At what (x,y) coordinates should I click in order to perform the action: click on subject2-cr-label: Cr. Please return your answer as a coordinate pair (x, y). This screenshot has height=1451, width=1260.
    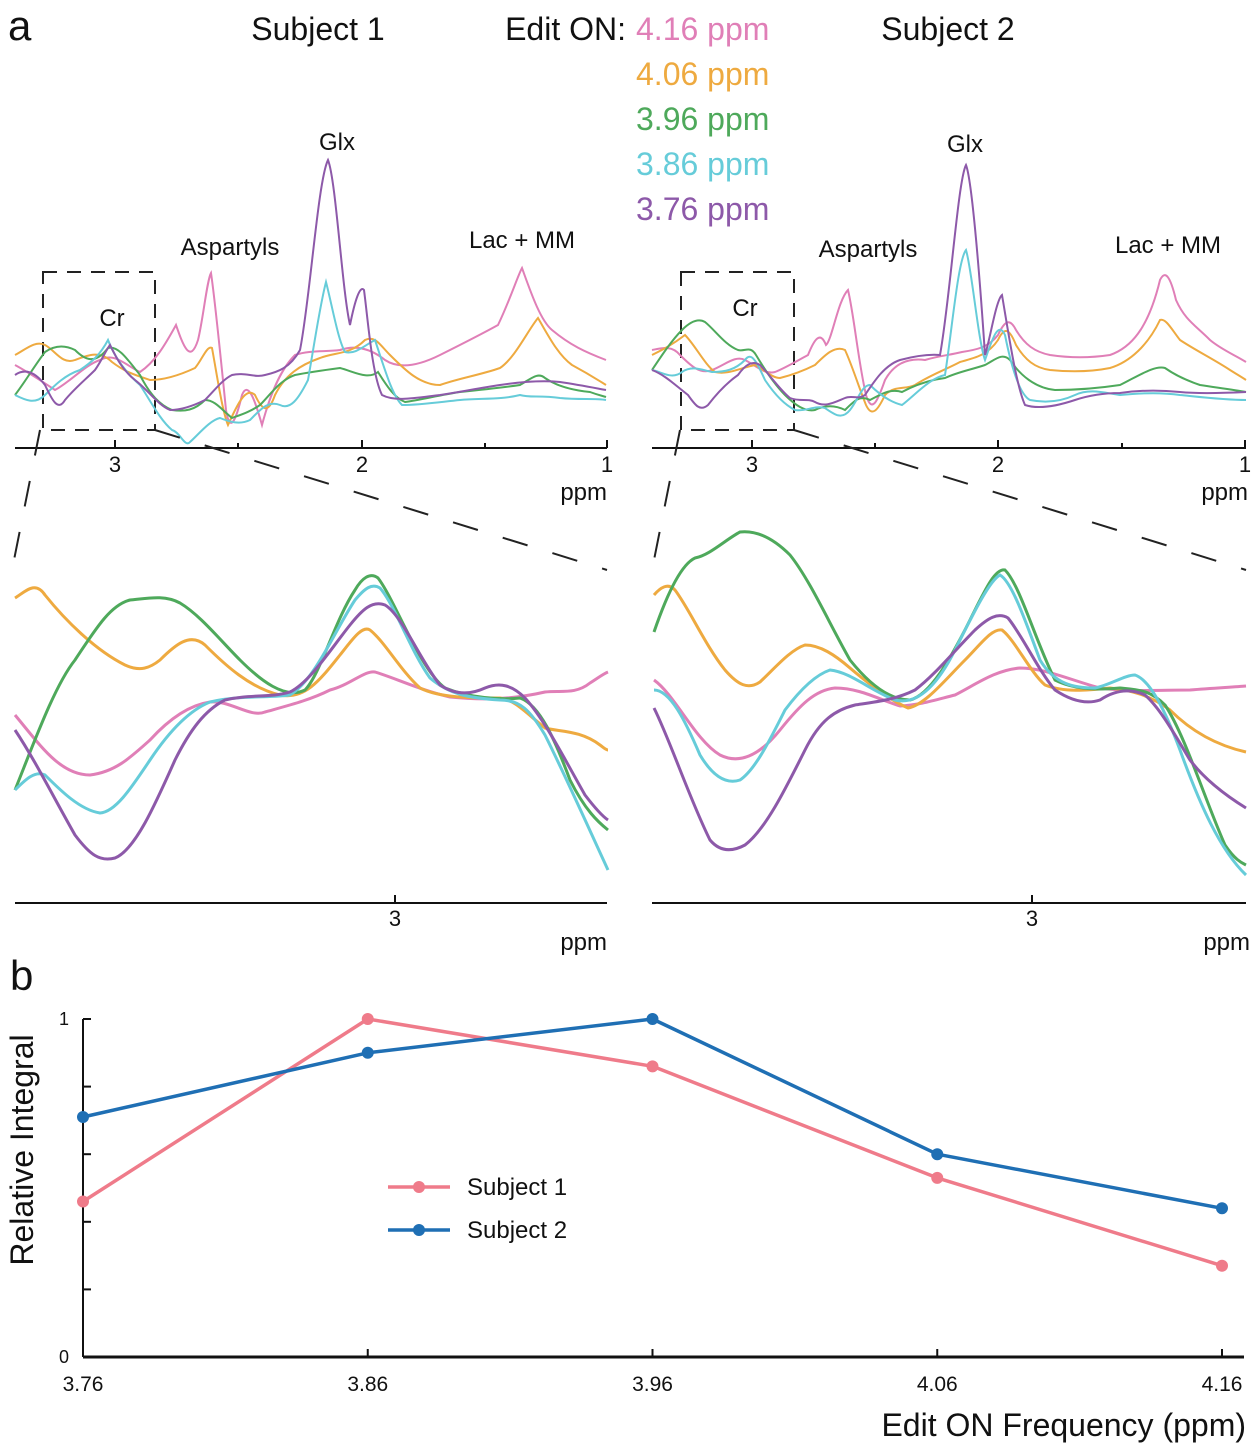
    Looking at the image, I should click on (744, 308).